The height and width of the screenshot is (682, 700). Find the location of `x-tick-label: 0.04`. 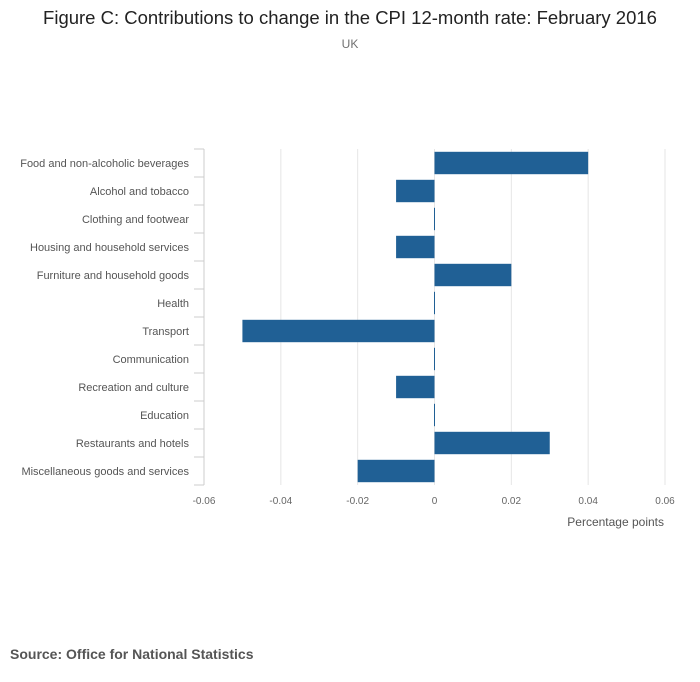

x-tick-label: 0.04 is located at coordinates (588, 501).